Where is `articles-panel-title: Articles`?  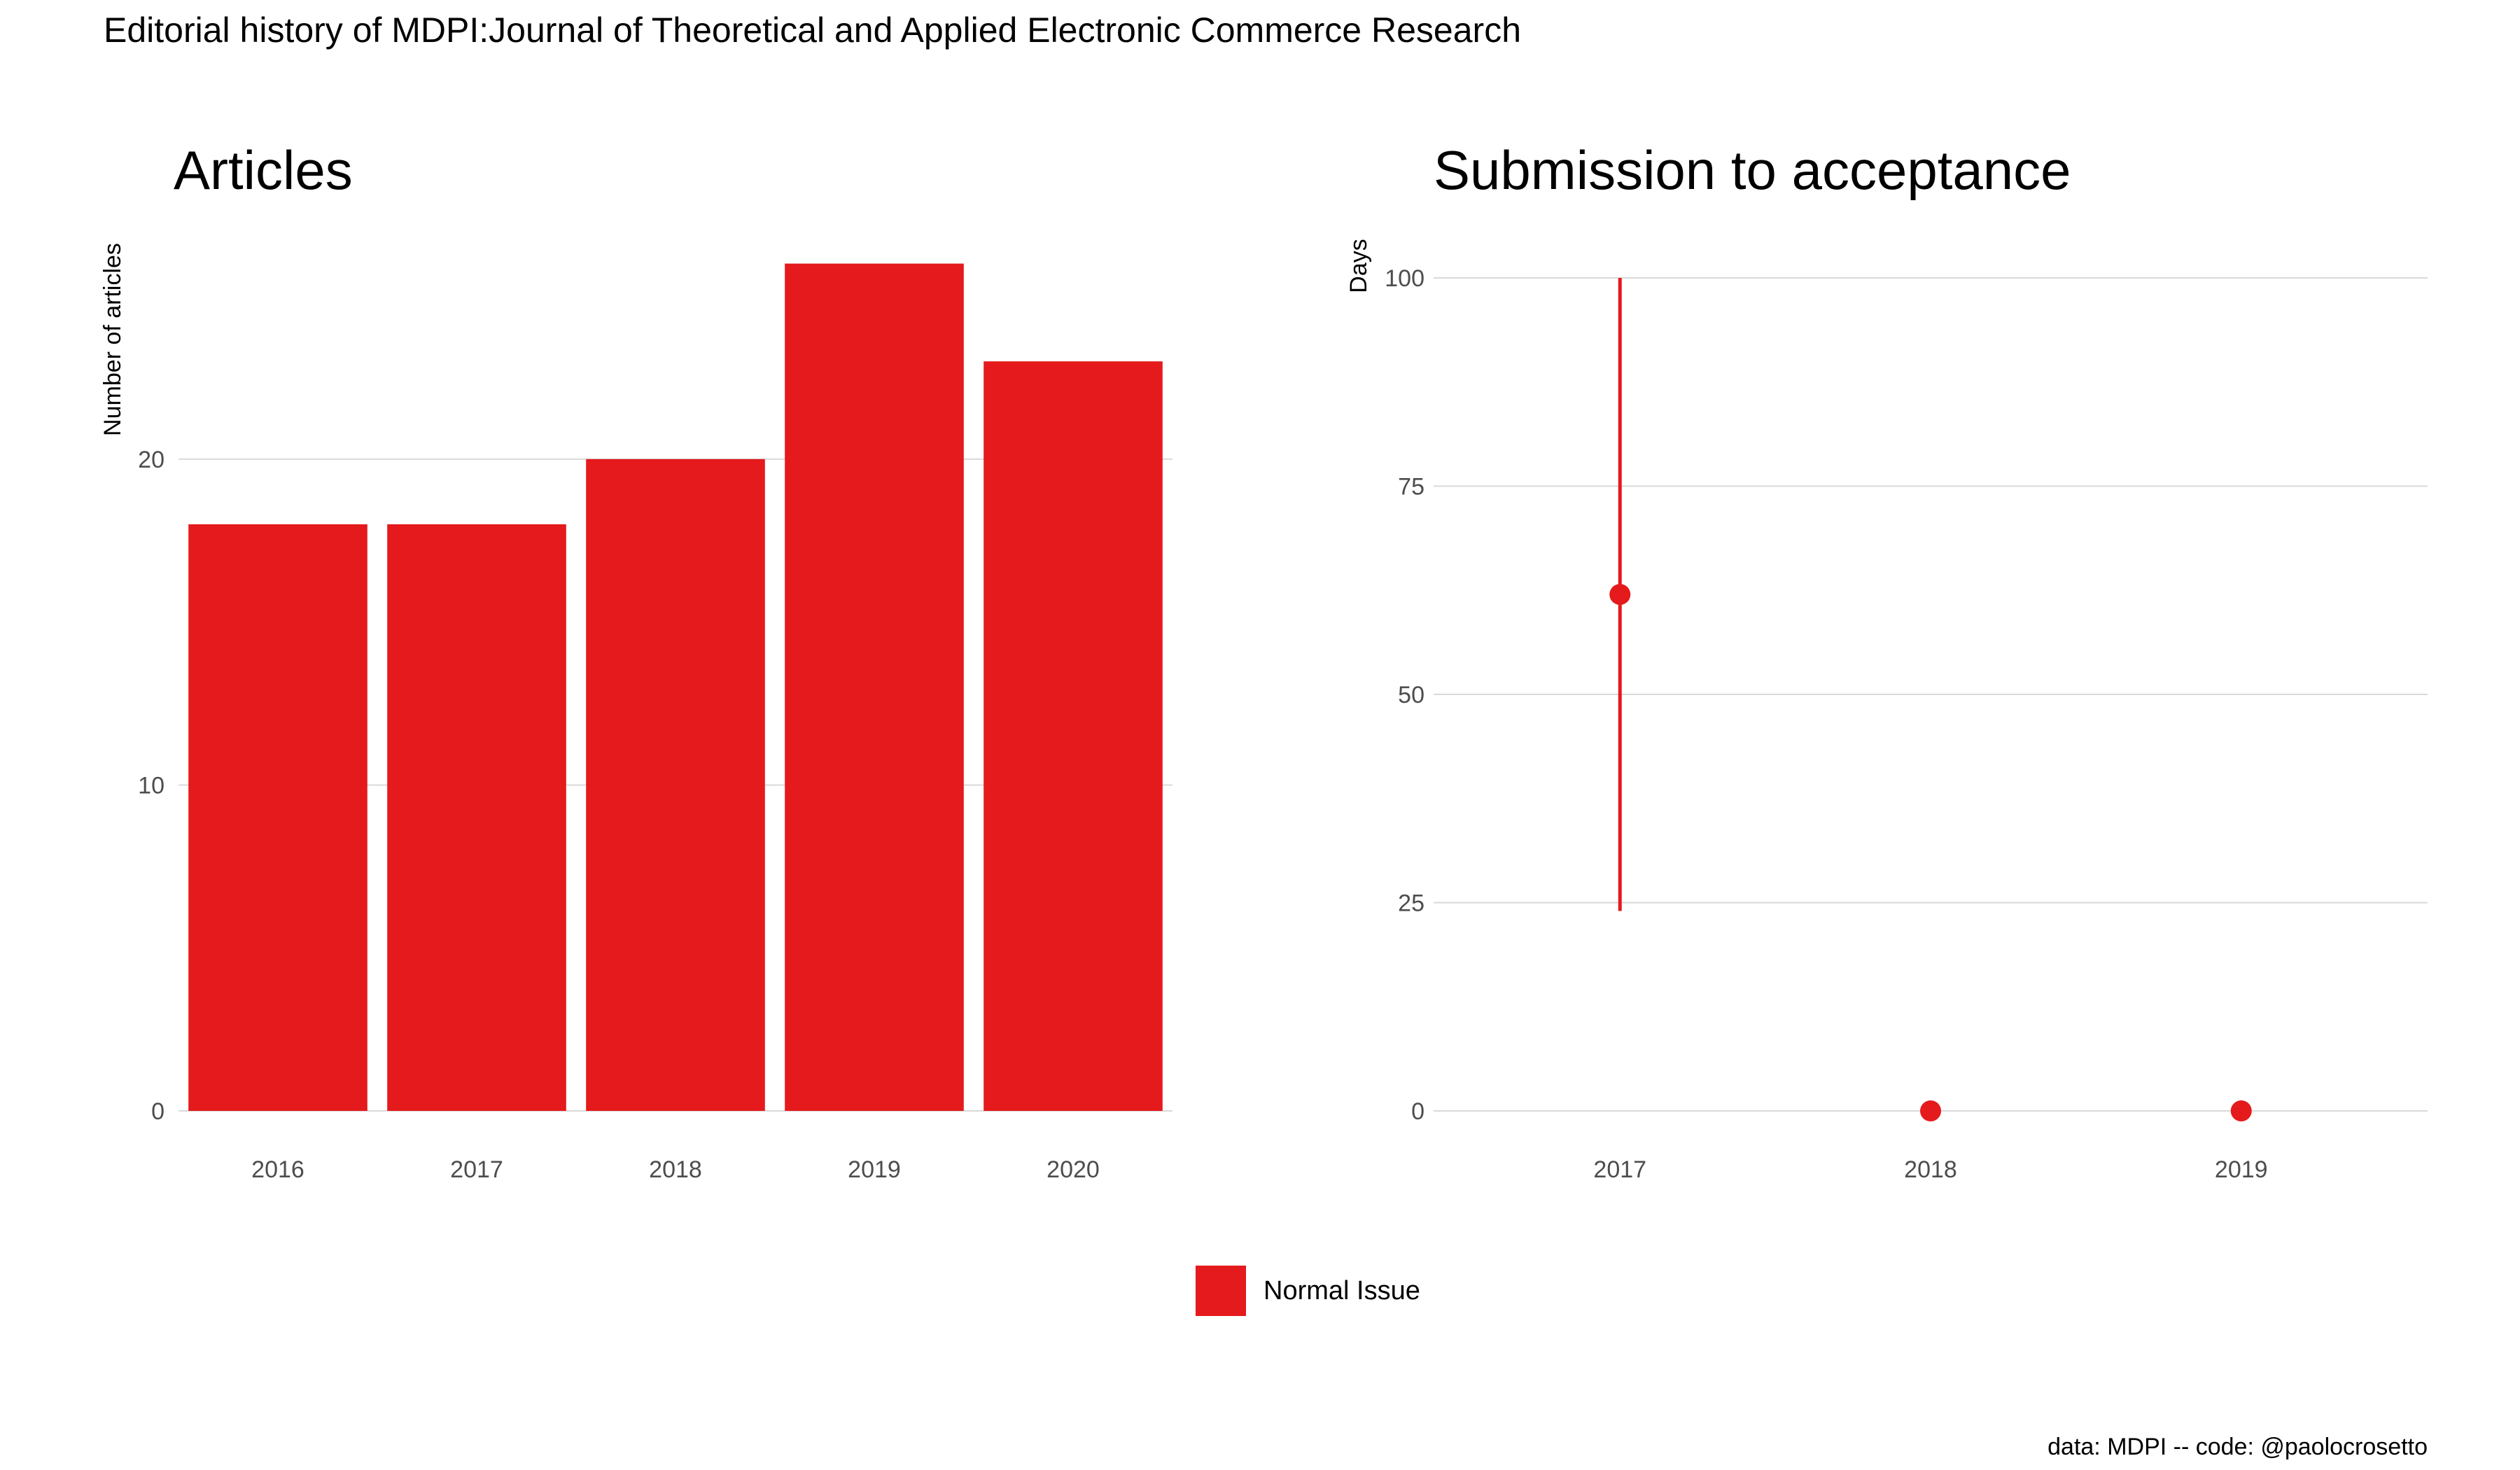
articles-panel-title: Articles is located at coordinates (263, 170).